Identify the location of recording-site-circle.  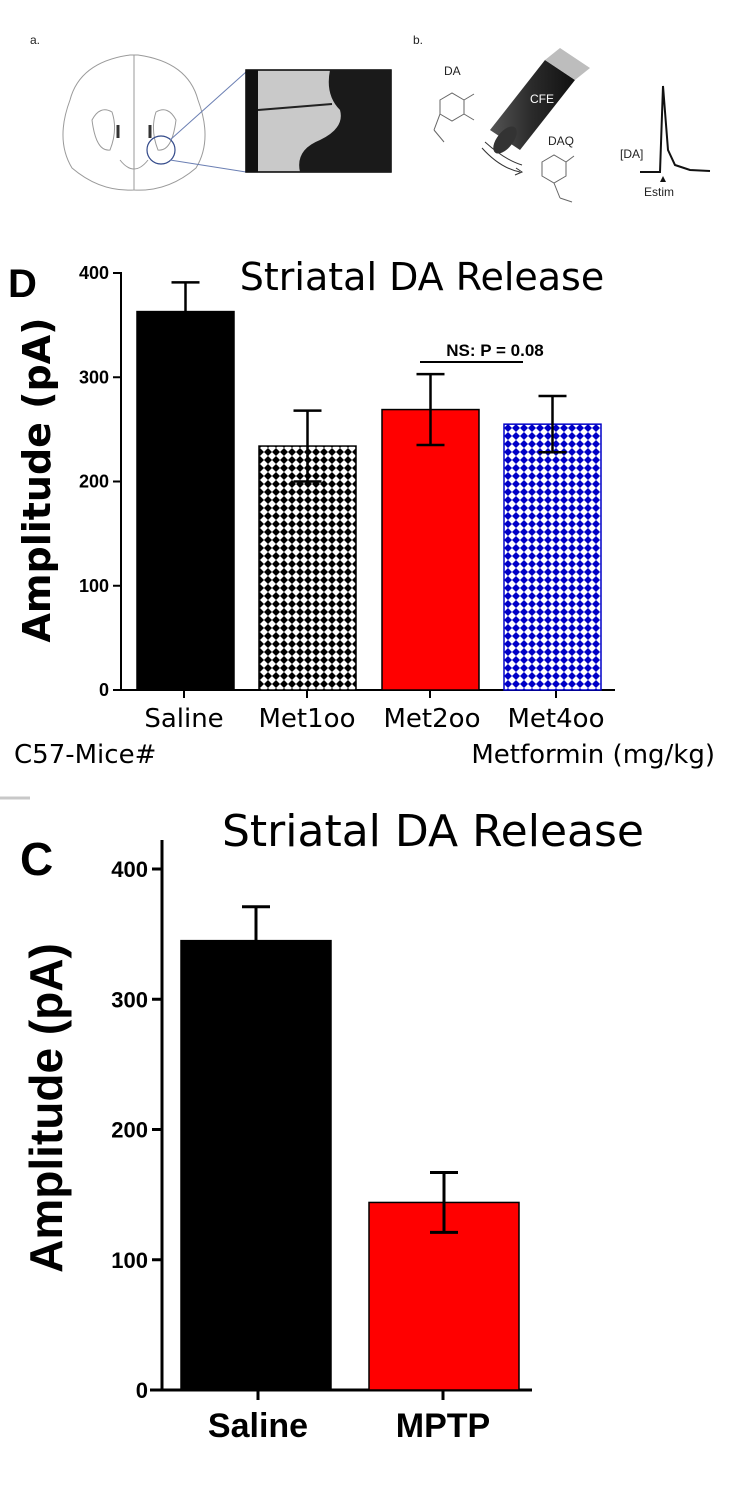
(161, 150).